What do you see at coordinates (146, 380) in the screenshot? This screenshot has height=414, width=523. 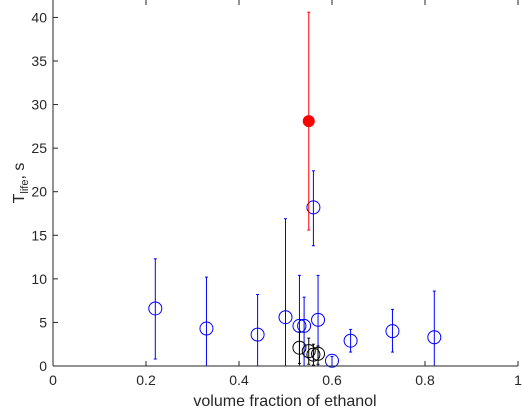 I see `x-tick-label: 0.2` at bounding box center [146, 380].